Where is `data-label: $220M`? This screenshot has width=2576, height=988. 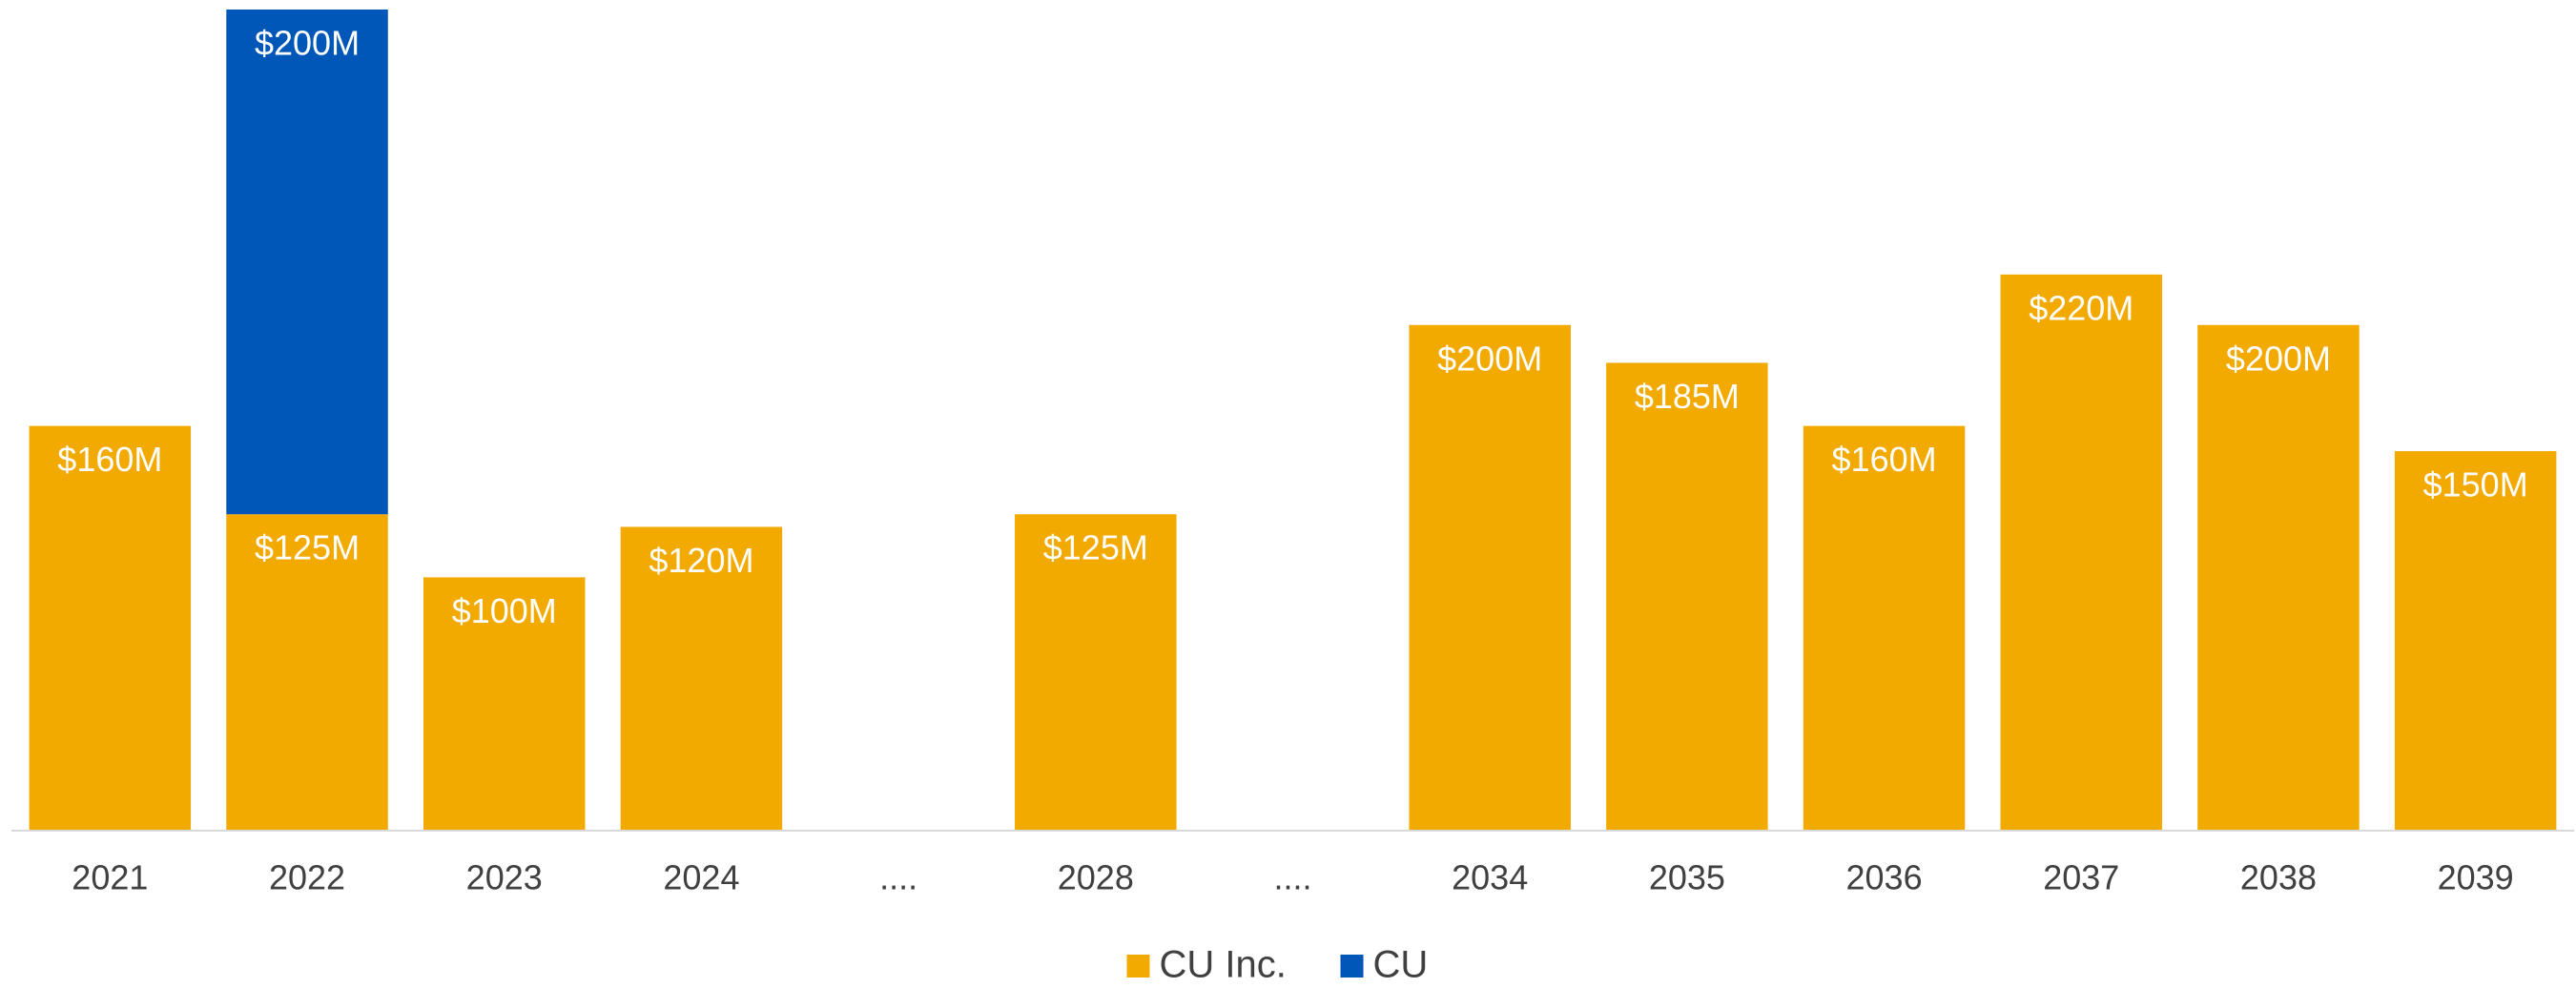
data-label: $220M is located at coordinates (2081, 307).